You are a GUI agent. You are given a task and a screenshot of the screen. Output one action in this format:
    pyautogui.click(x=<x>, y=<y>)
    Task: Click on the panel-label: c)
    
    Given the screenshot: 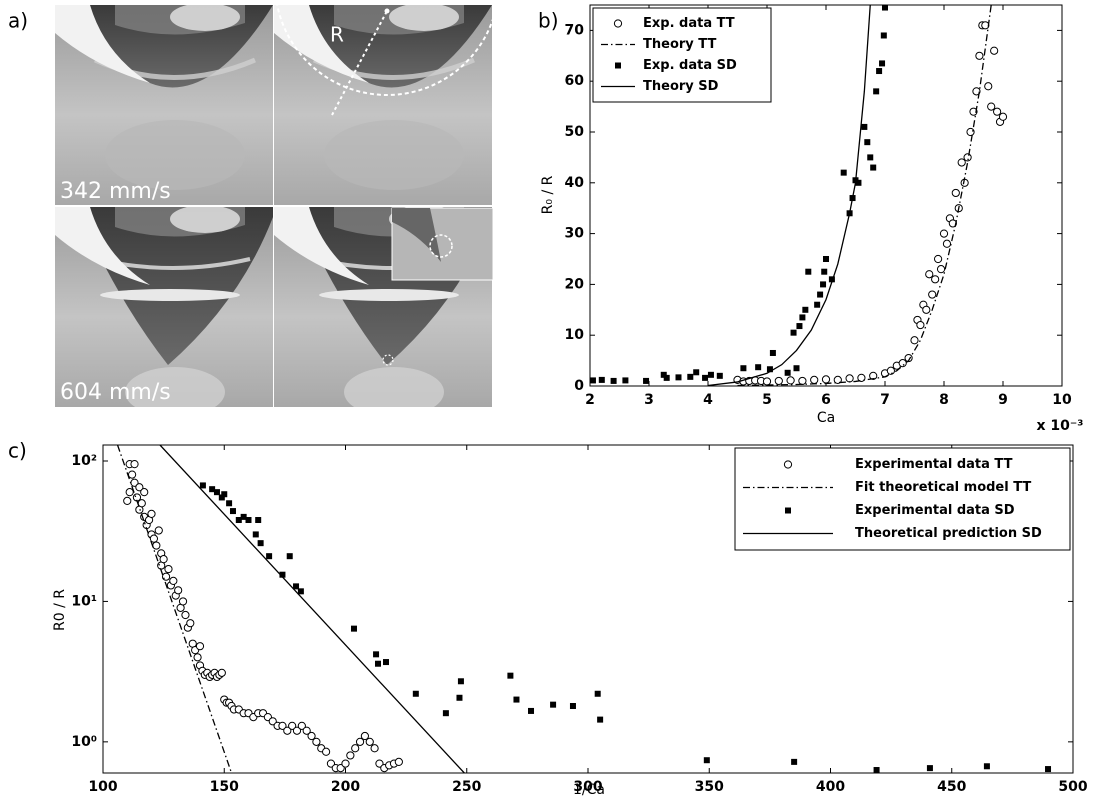 What is the action you would take?
    pyautogui.click(x=17, y=451)
    